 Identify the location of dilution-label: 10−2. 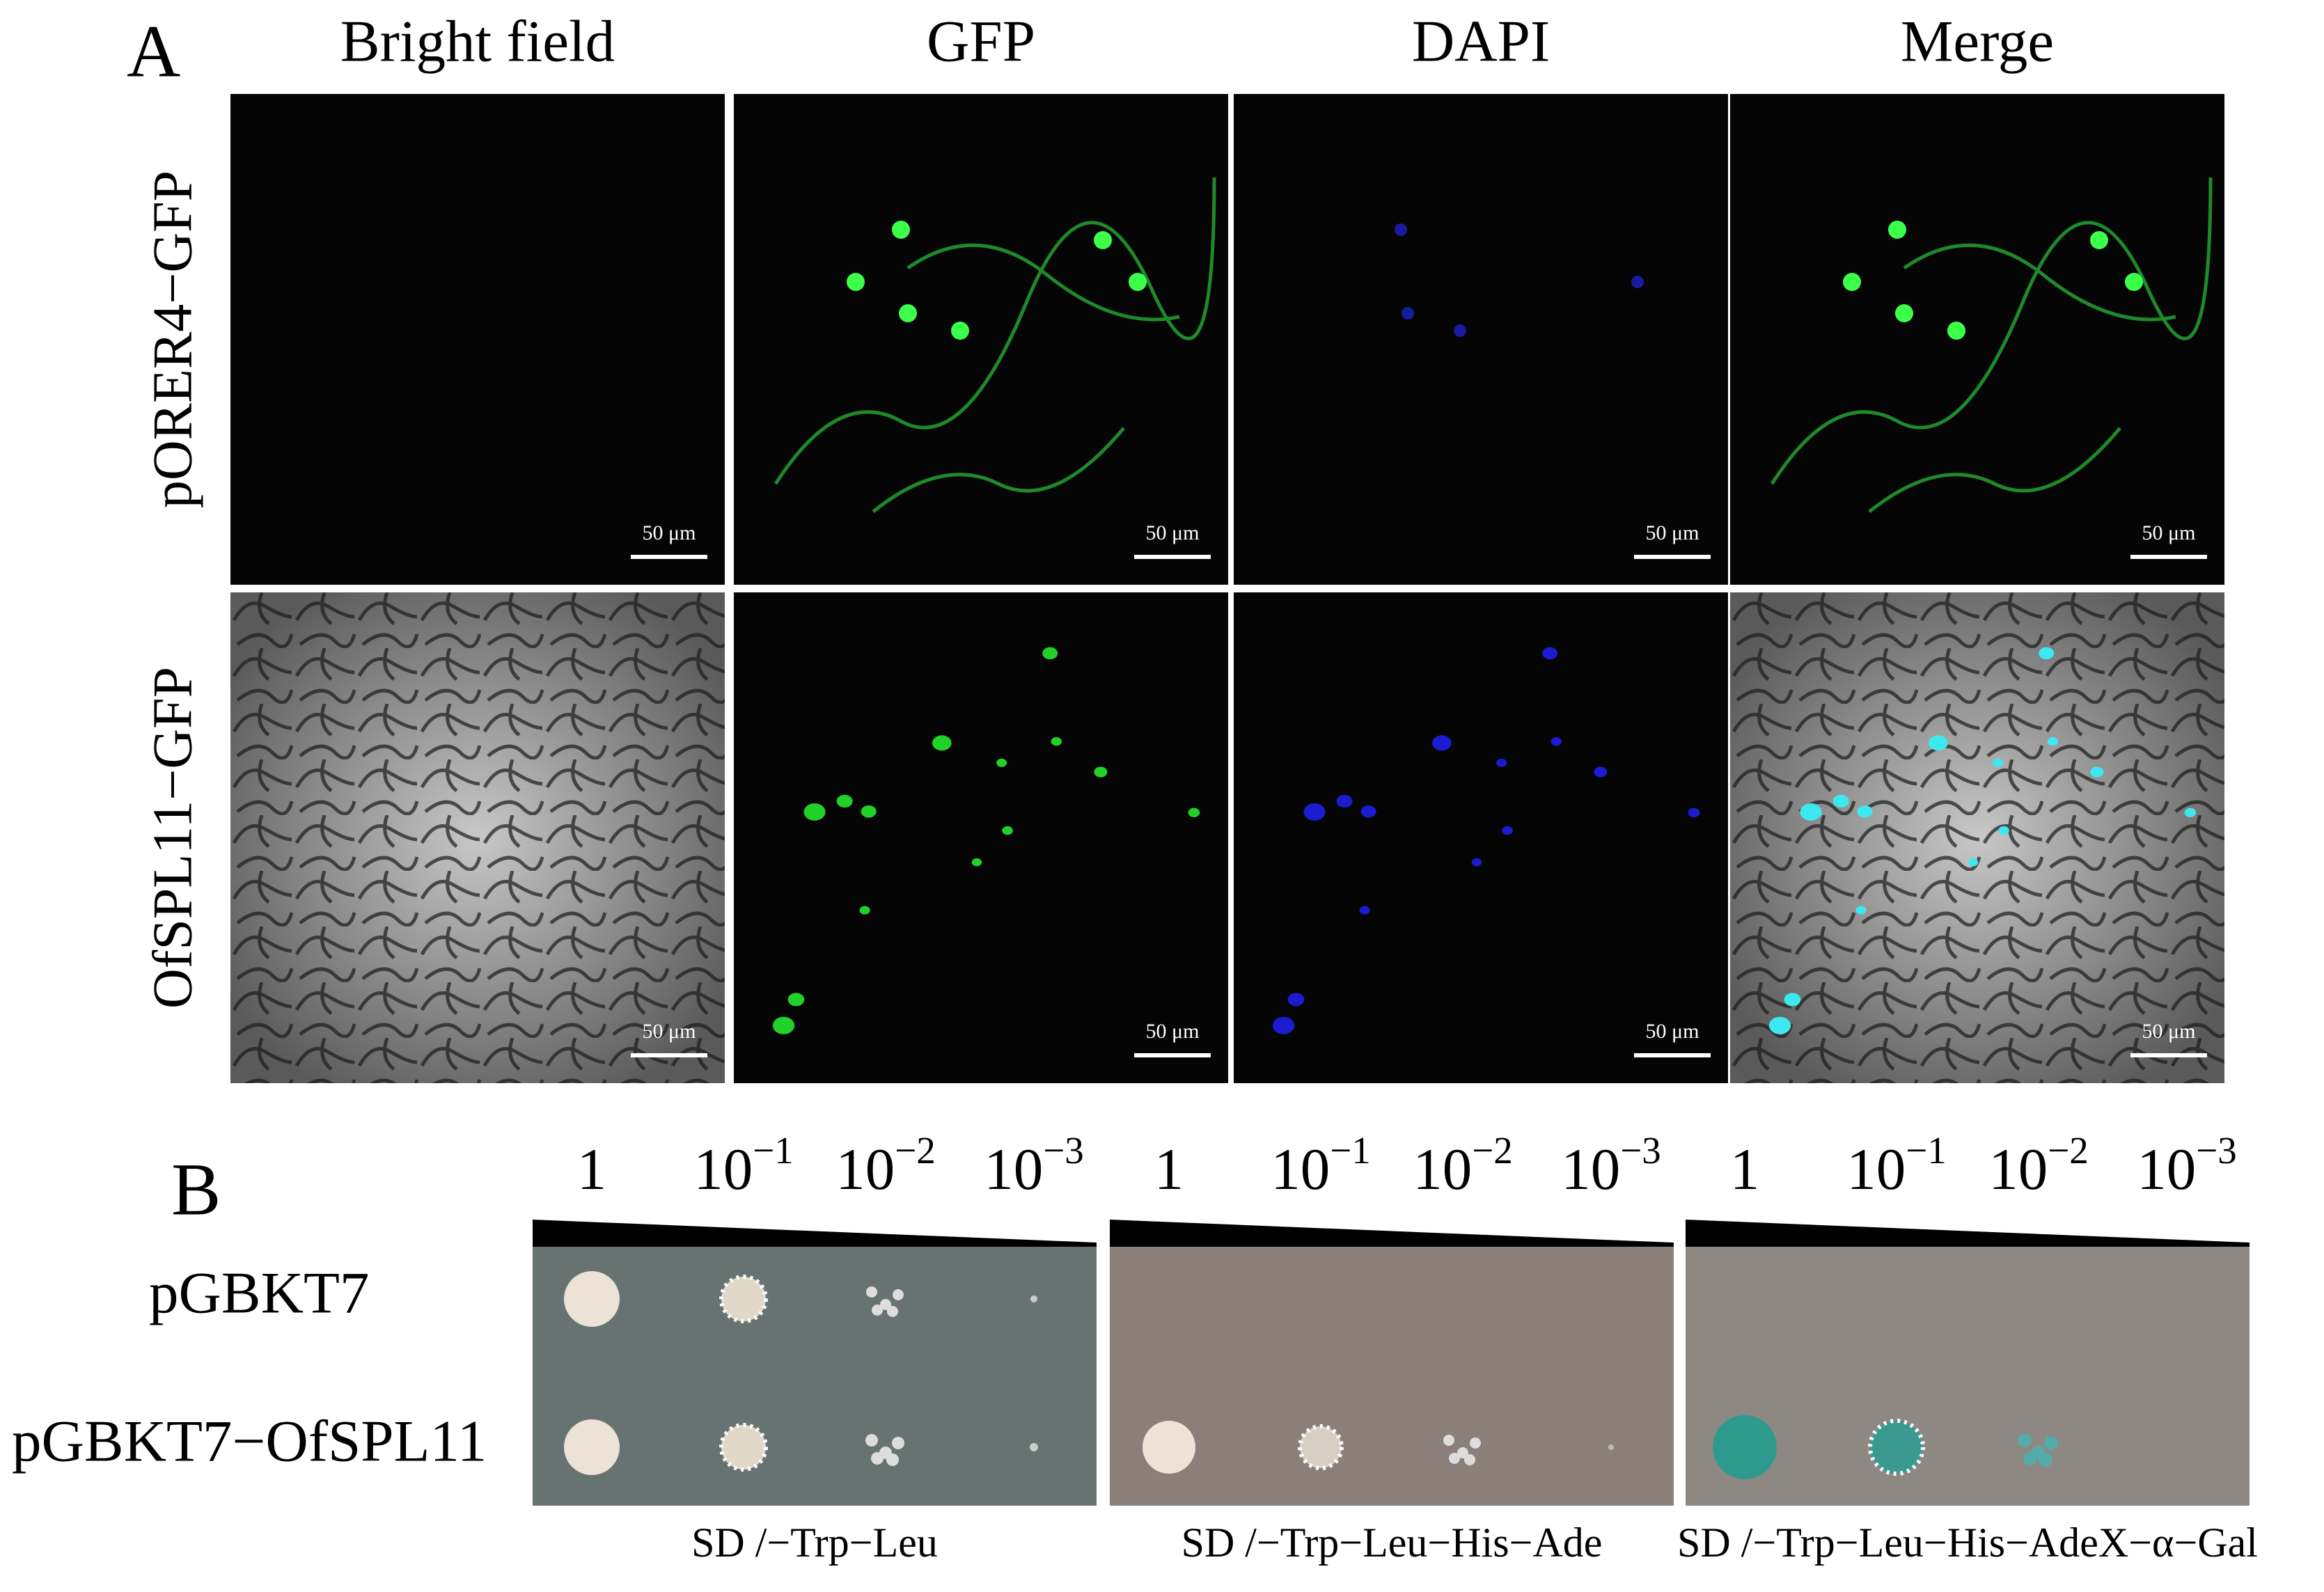
(886, 1165).